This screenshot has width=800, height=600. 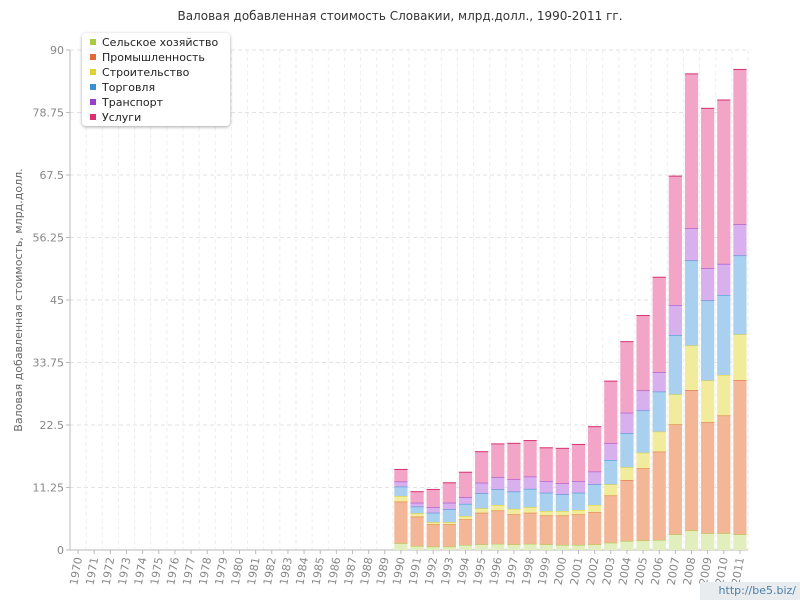 What do you see at coordinates (76, 571) in the screenshot?
I see `x-tick-label: 1970` at bounding box center [76, 571].